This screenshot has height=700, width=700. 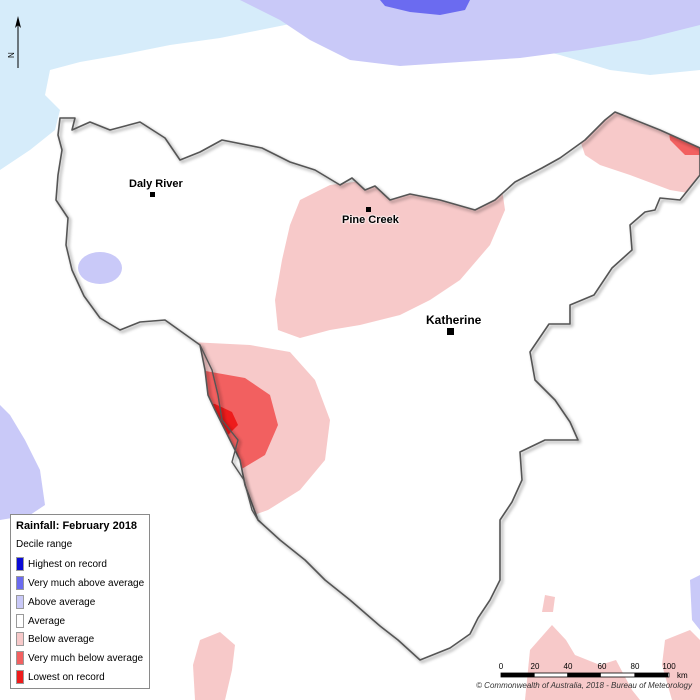 What do you see at coordinates (635, 666) in the screenshot?
I see `scale-tick-label: 80` at bounding box center [635, 666].